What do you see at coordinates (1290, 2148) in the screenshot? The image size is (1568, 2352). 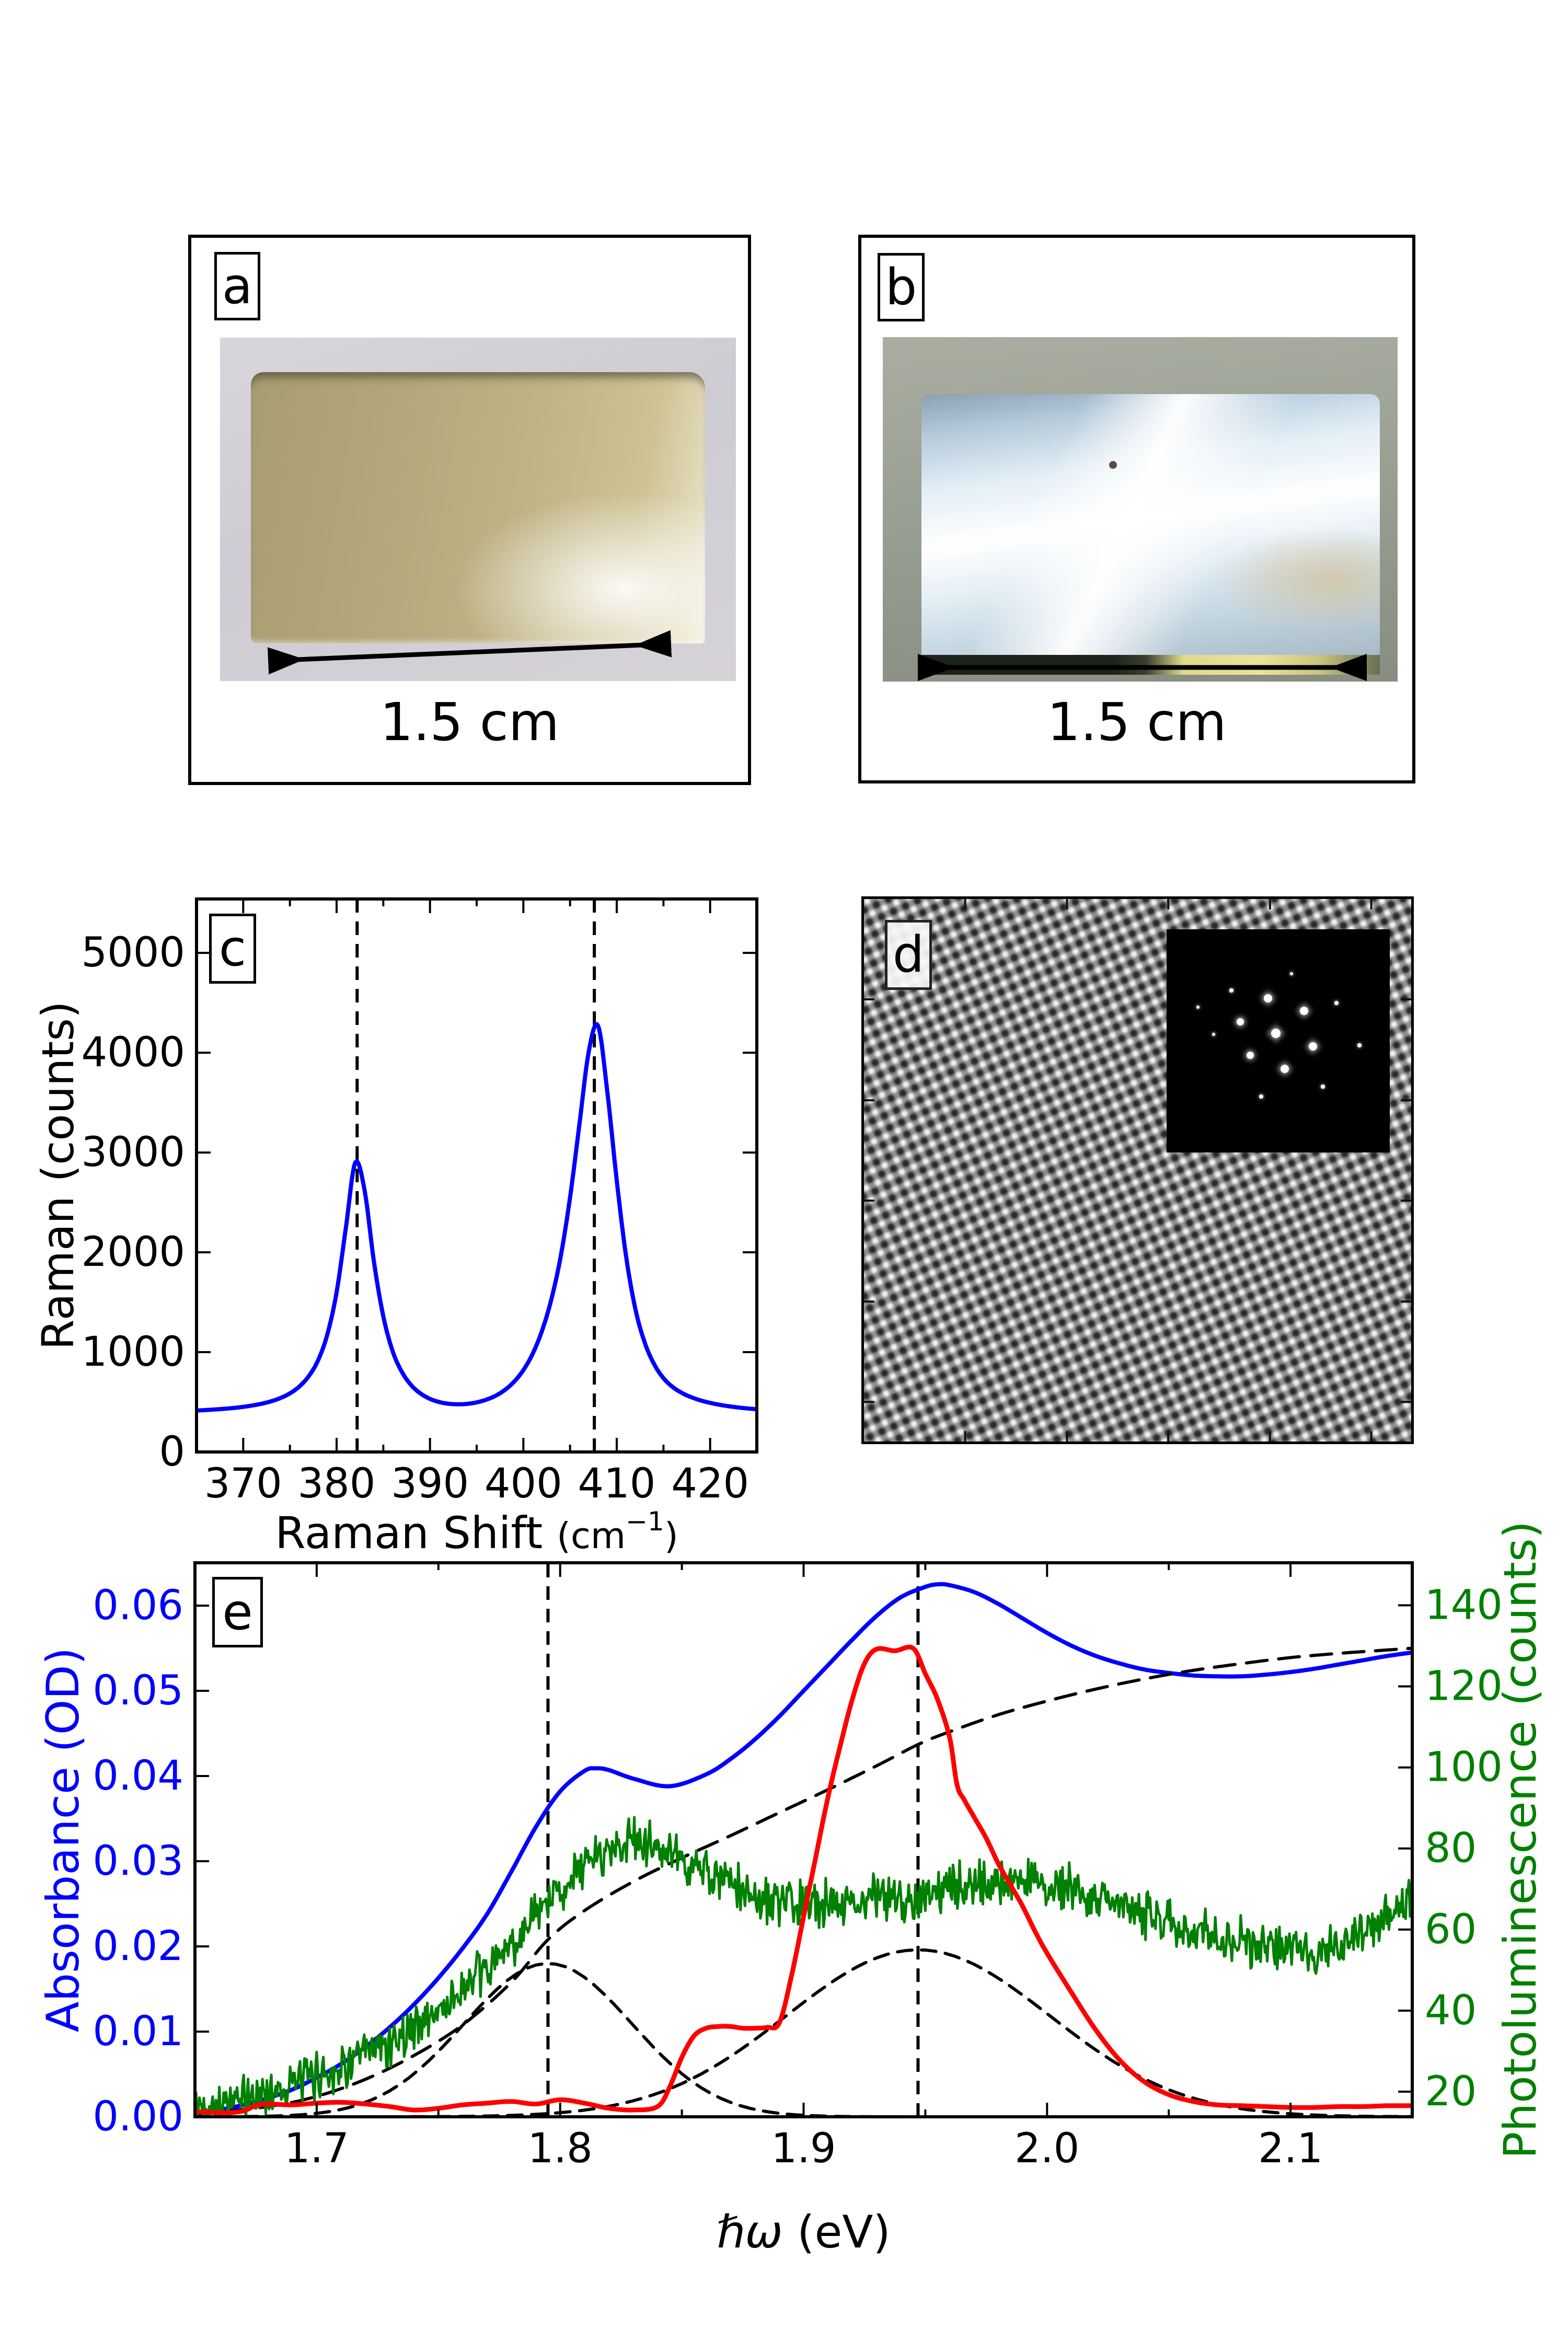 I see `x-tick-label: 2.1` at bounding box center [1290, 2148].